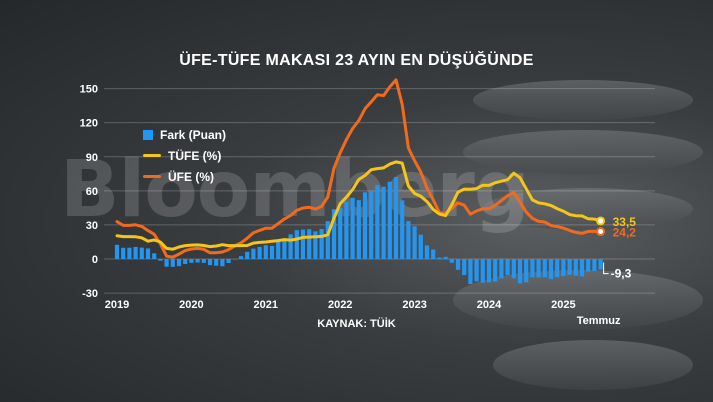 Image resolution: width=713 pixels, height=402 pixels. What do you see at coordinates (152, 176) in the screenshot?
I see `legend-swatch-ufe` at bounding box center [152, 176].